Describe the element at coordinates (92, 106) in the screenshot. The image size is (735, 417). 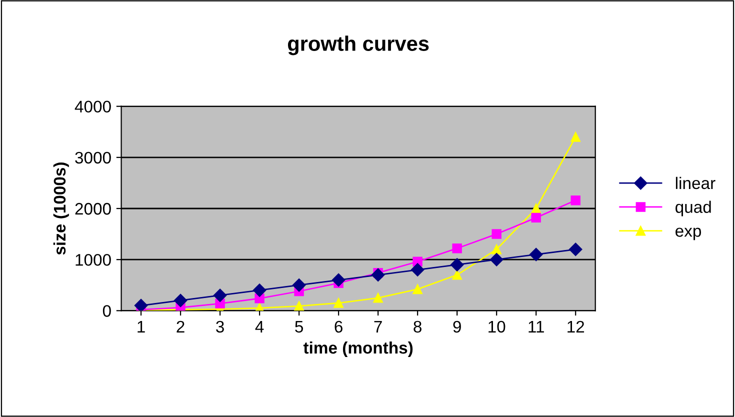
I see `y-tick-label: 4000` at that location.